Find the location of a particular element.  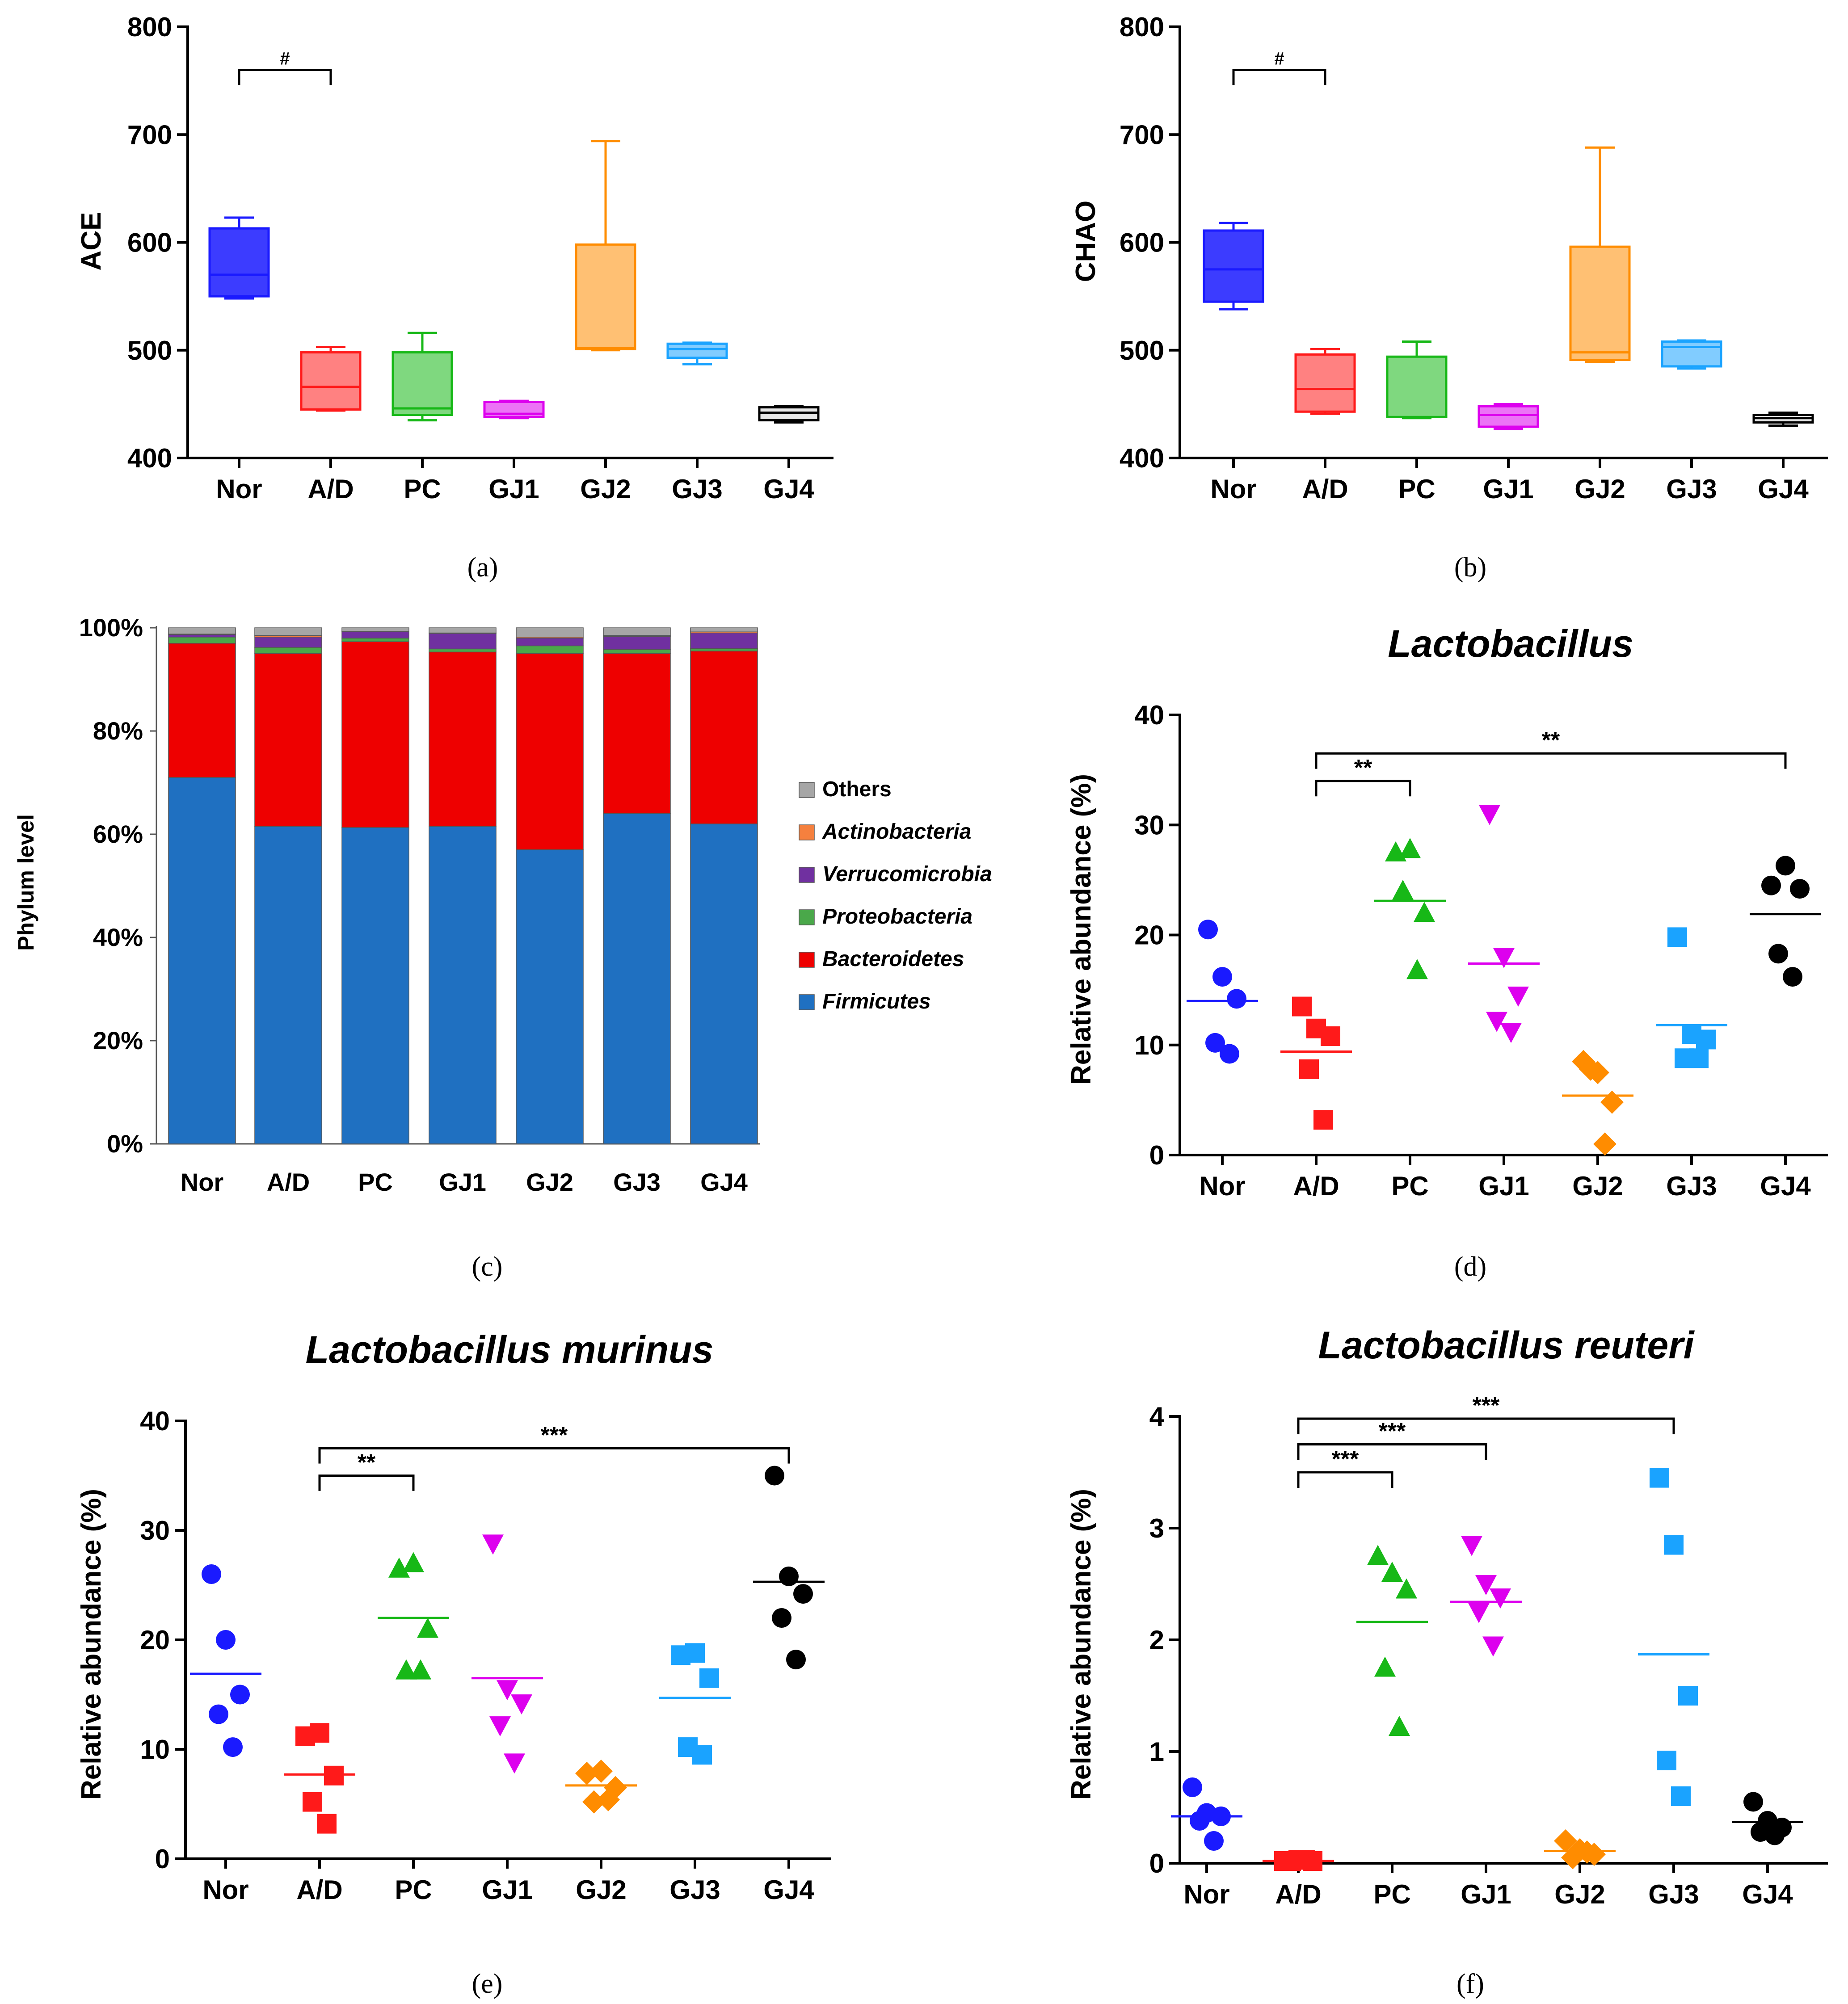

legend-label-actinobacteria: Actinobacteria is located at coordinates (896, 832).